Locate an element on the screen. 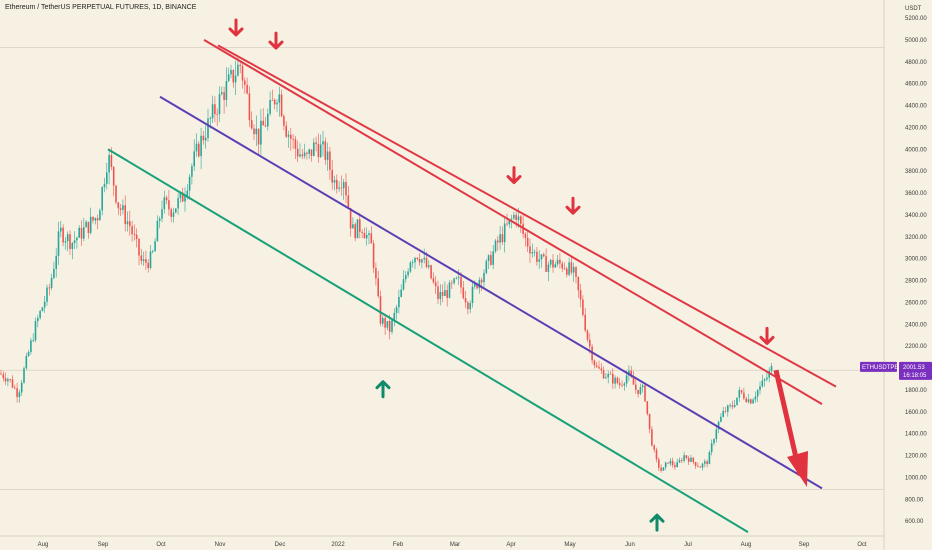 Image resolution: width=932 pixels, height=550 pixels. x-tick-label: Mar is located at coordinates (455, 545).